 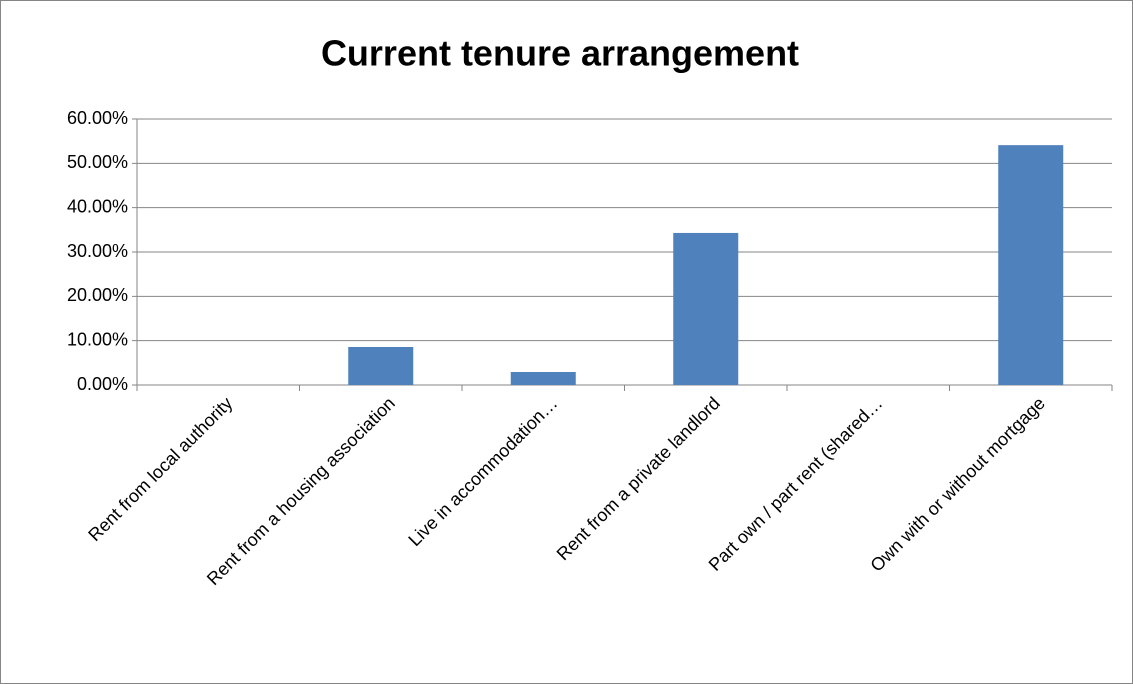 What do you see at coordinates (560, 53) in the screenshot?
I see `chart-title: Current tenure arrangement` at bounding box center [560, 53].